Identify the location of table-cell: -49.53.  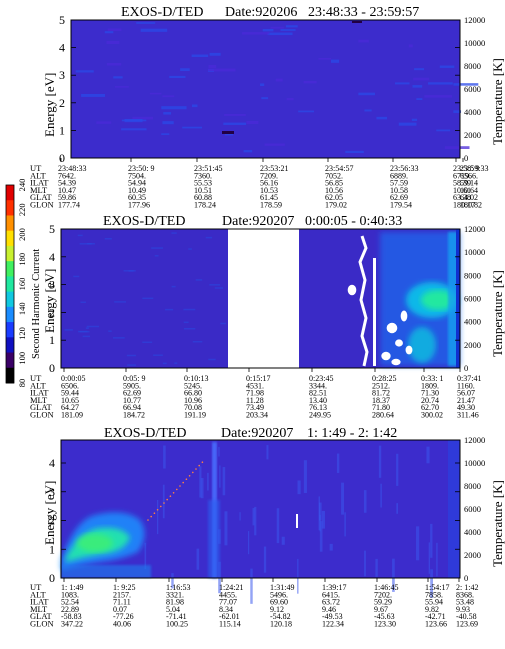
(332, 616).